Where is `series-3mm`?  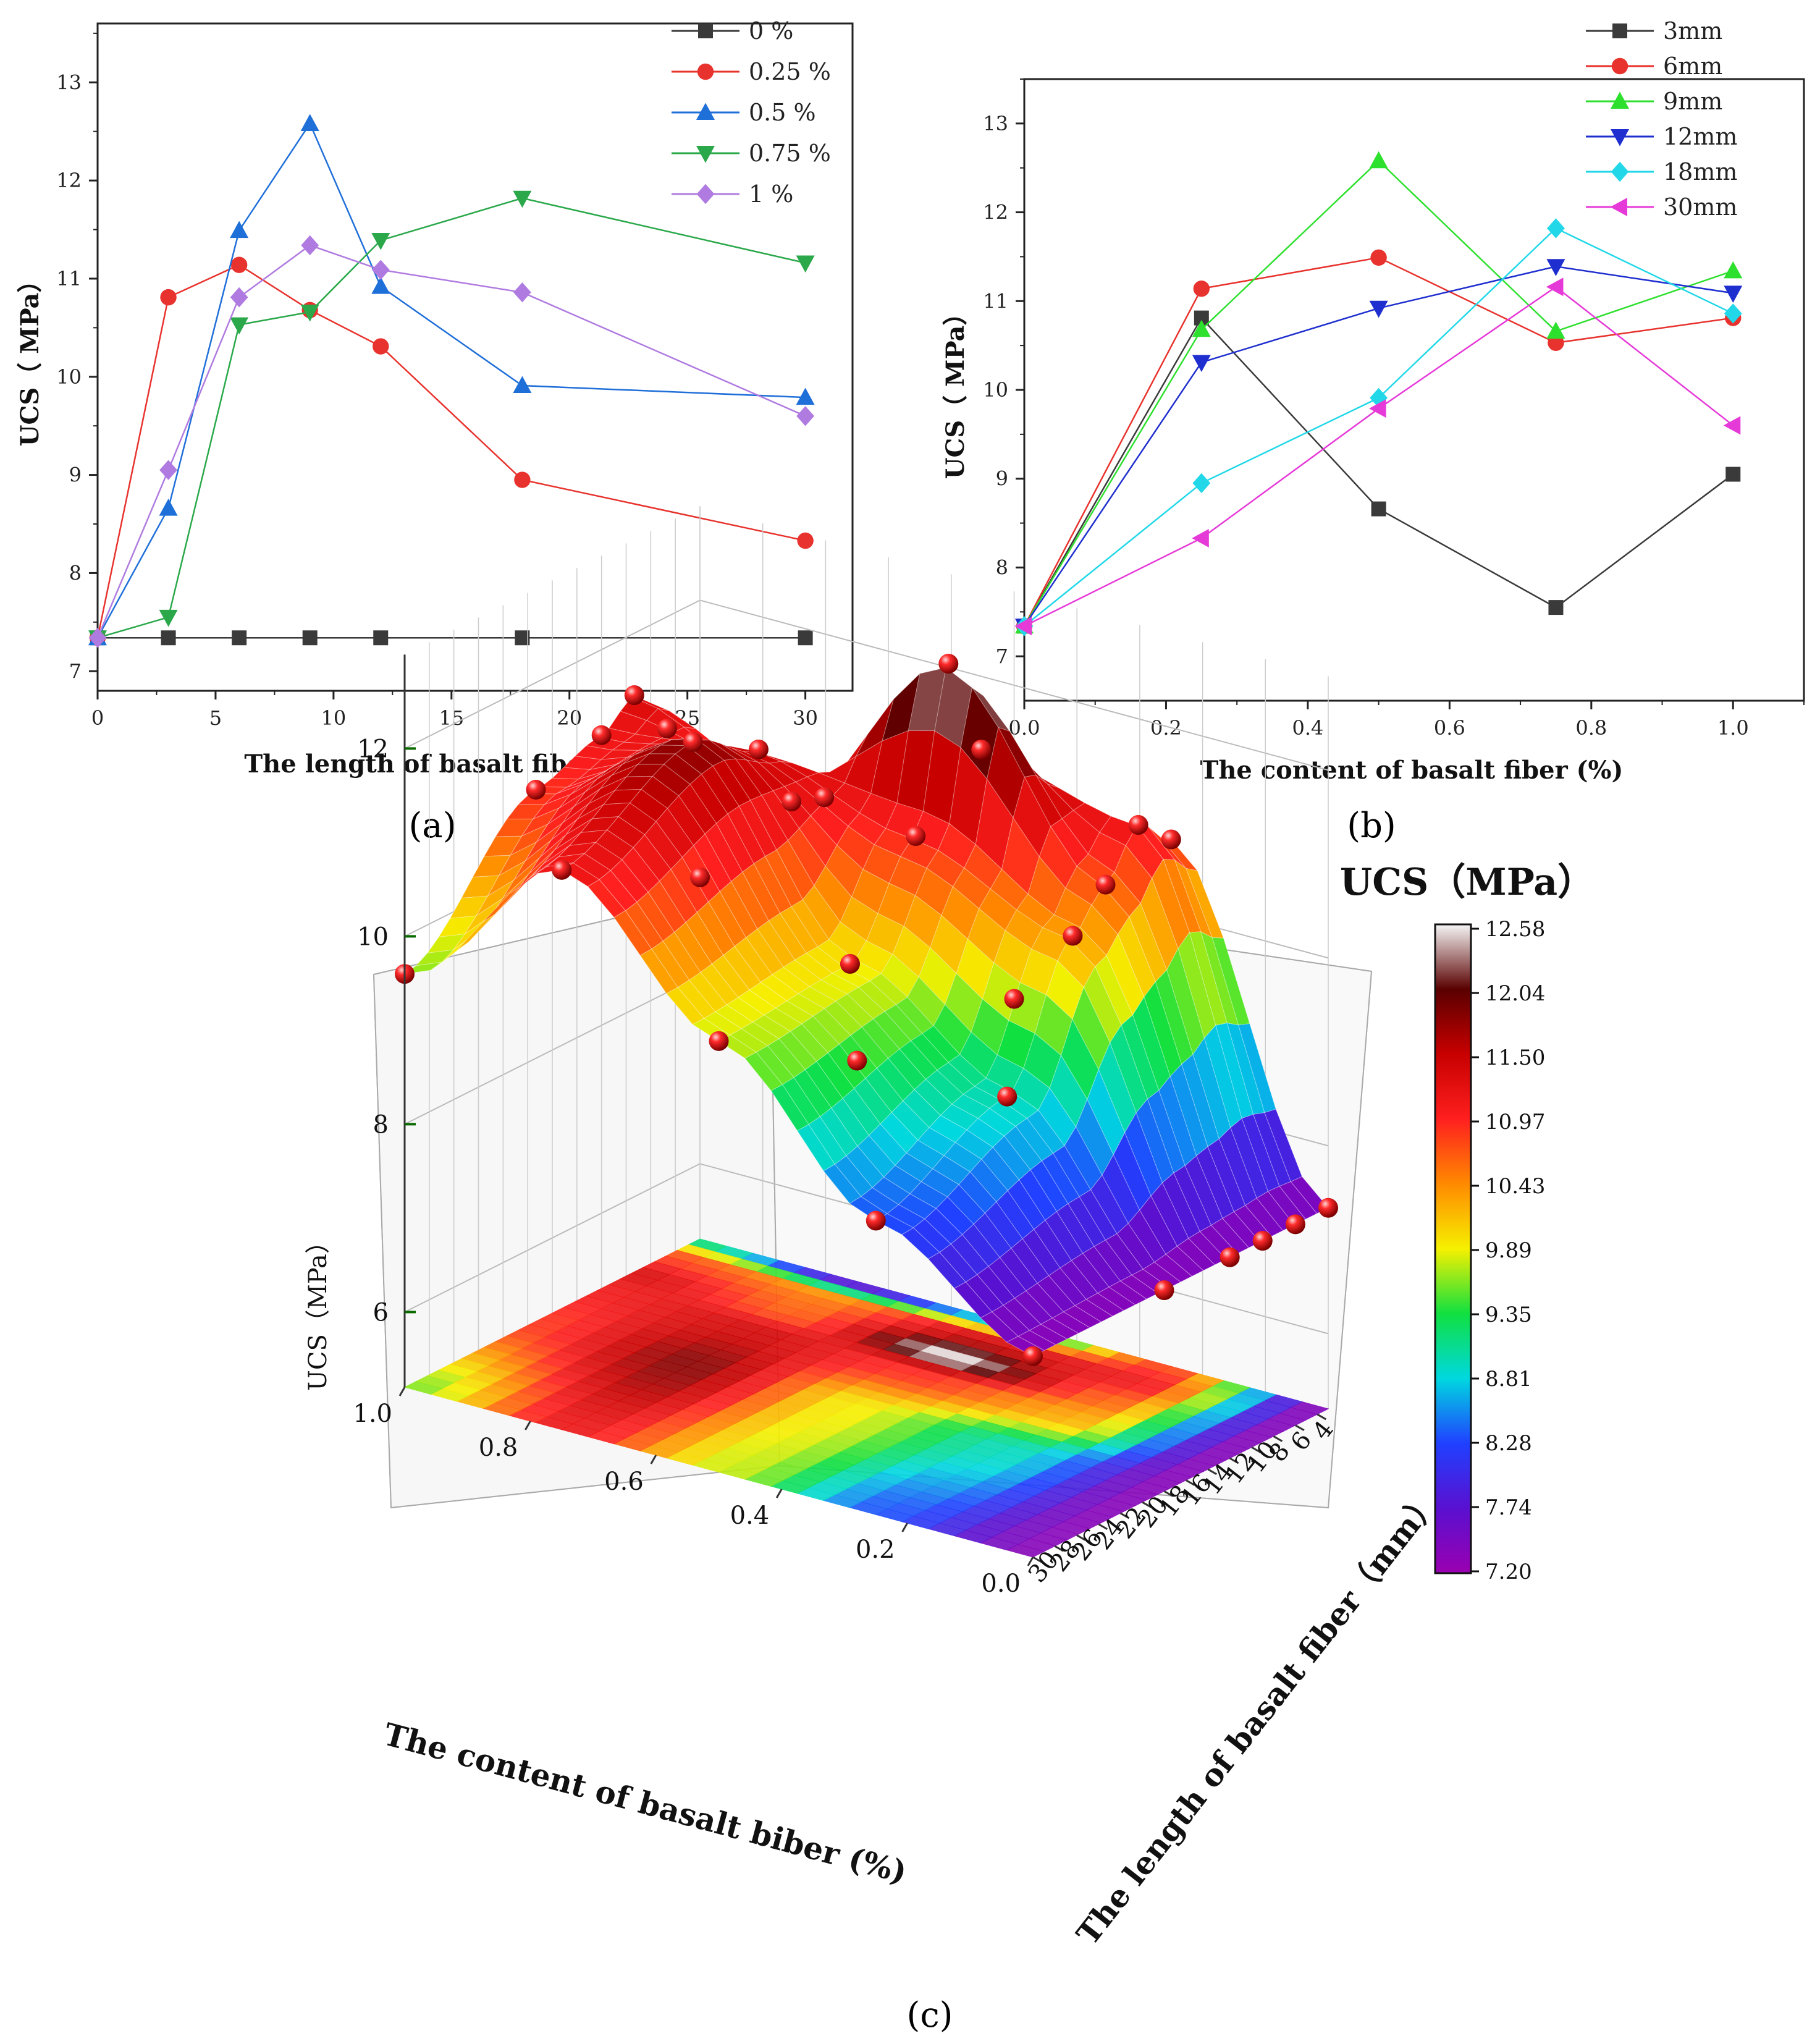 series-3mm is located at coordinates (1379, 472).